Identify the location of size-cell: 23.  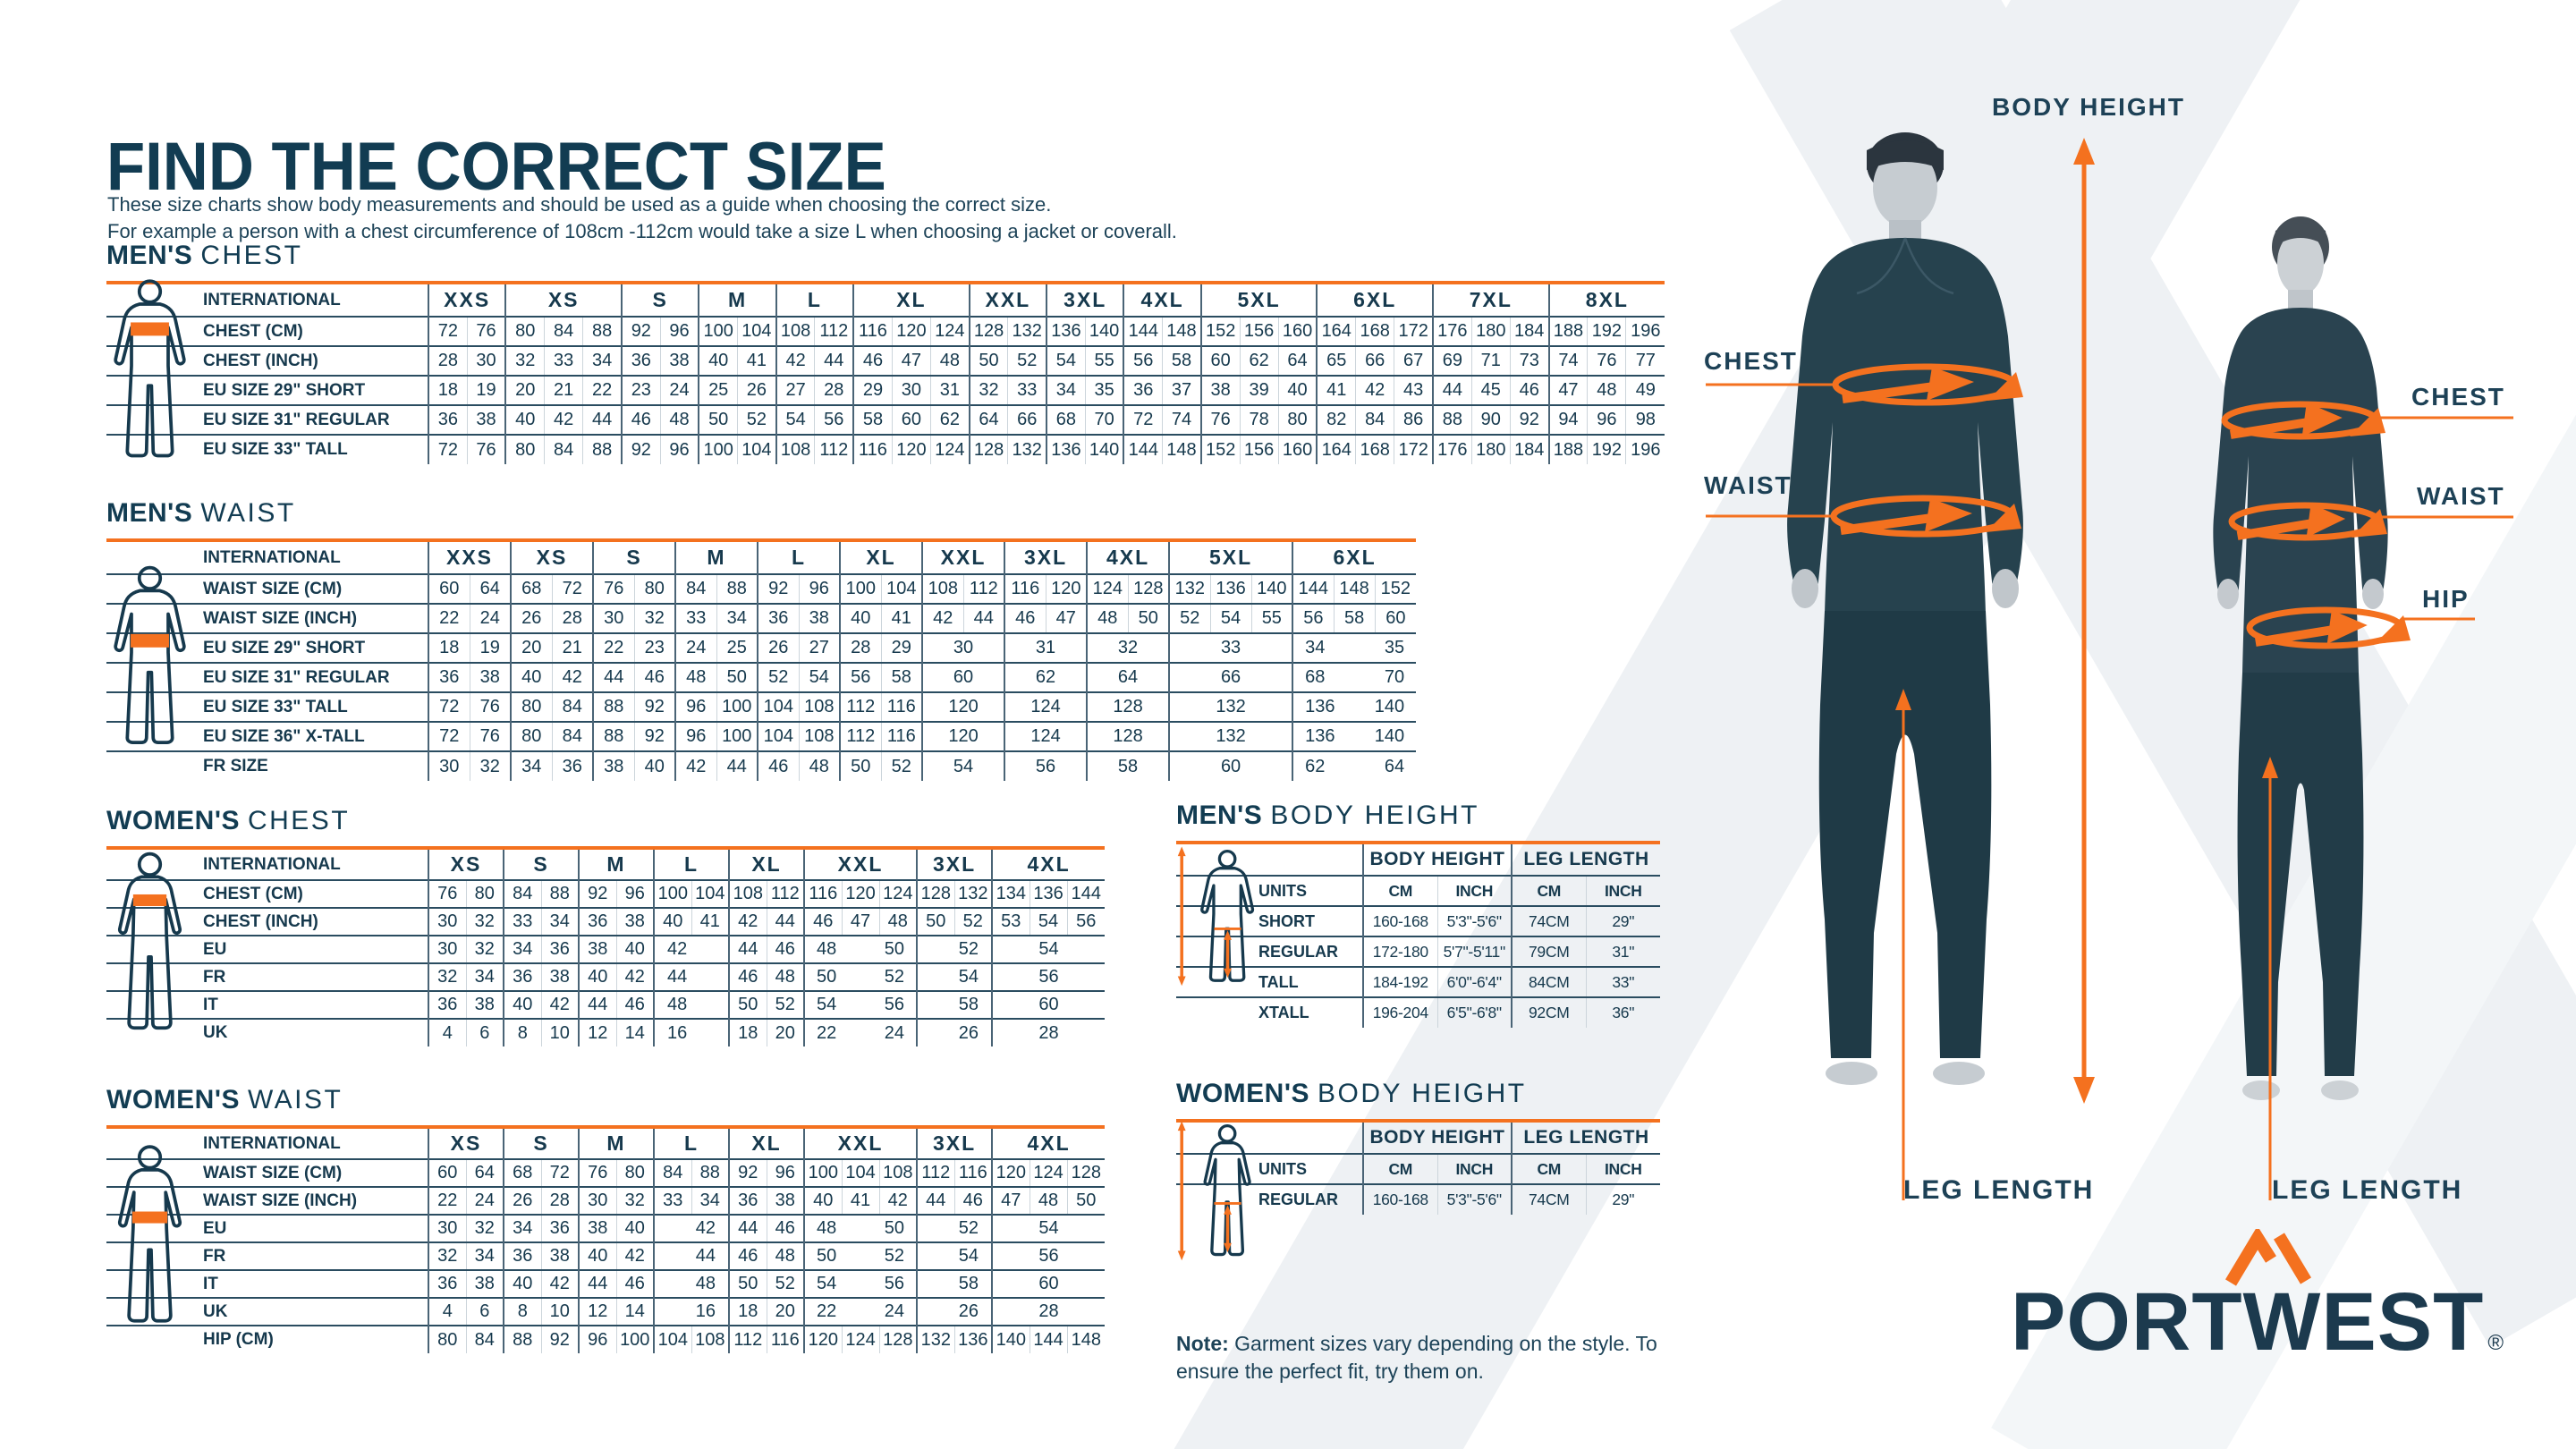
(640, 390).